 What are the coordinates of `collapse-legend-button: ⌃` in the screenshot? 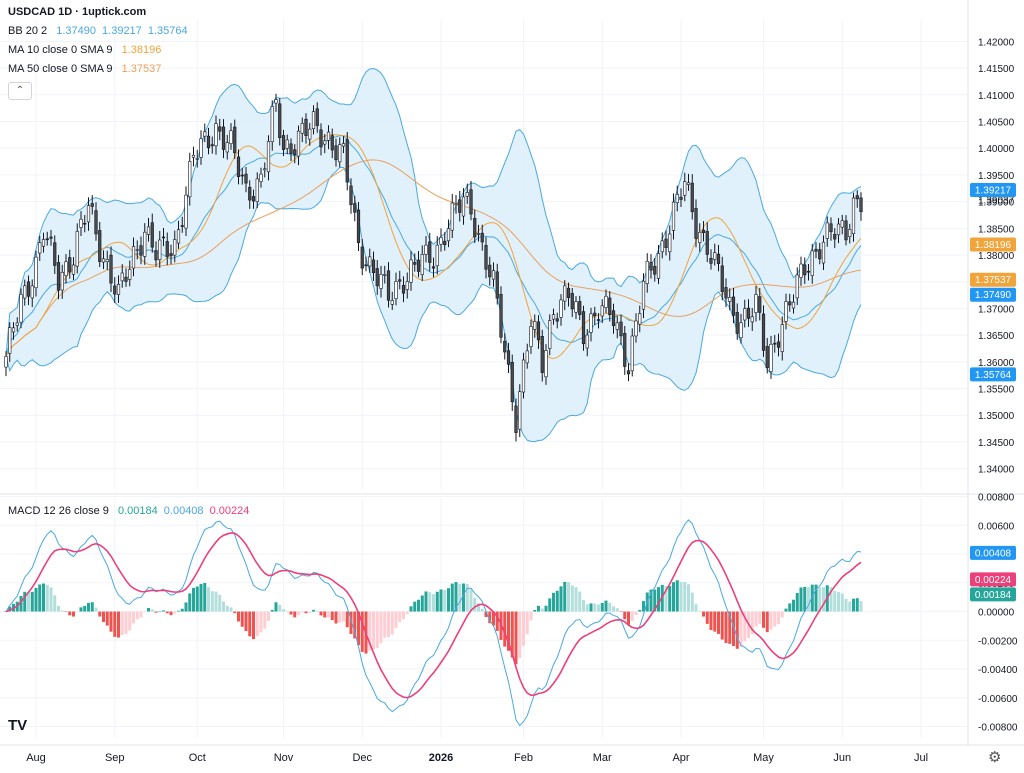 It's located at (20, 91).